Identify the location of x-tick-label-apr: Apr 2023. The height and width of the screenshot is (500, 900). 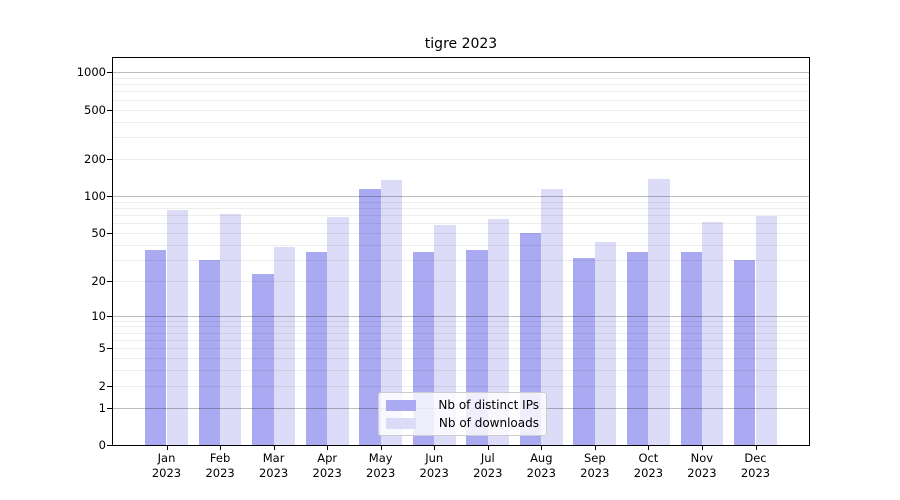
(327, 465).